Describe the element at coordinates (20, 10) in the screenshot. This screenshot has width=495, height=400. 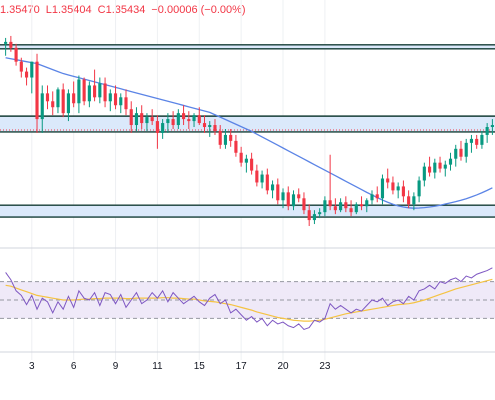
I see `ohlc-high-value: 1.35470` at that location.